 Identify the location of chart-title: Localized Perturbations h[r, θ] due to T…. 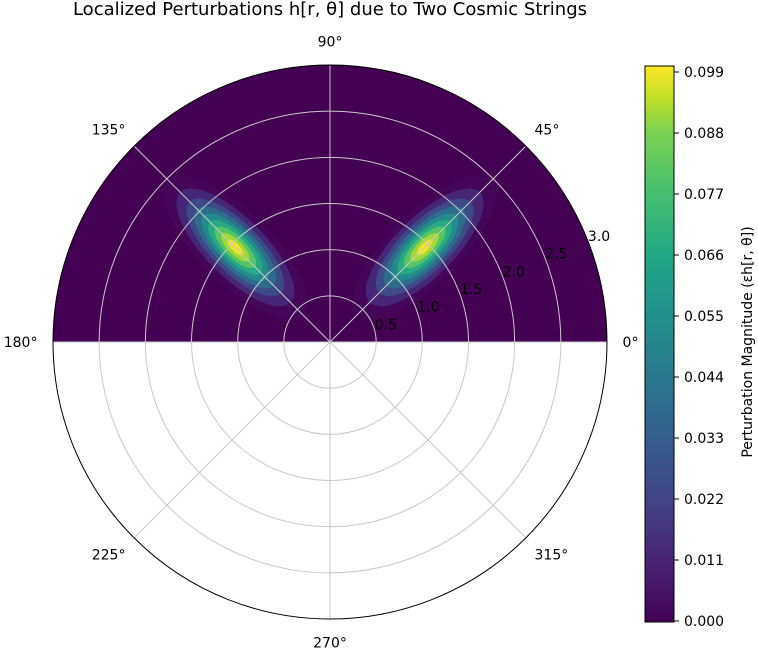
(330, 10).